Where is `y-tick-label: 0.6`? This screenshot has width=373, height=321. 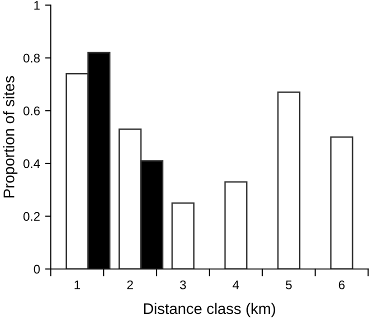 y-tick-label: 0.6 is located at coordinates (31, 111).